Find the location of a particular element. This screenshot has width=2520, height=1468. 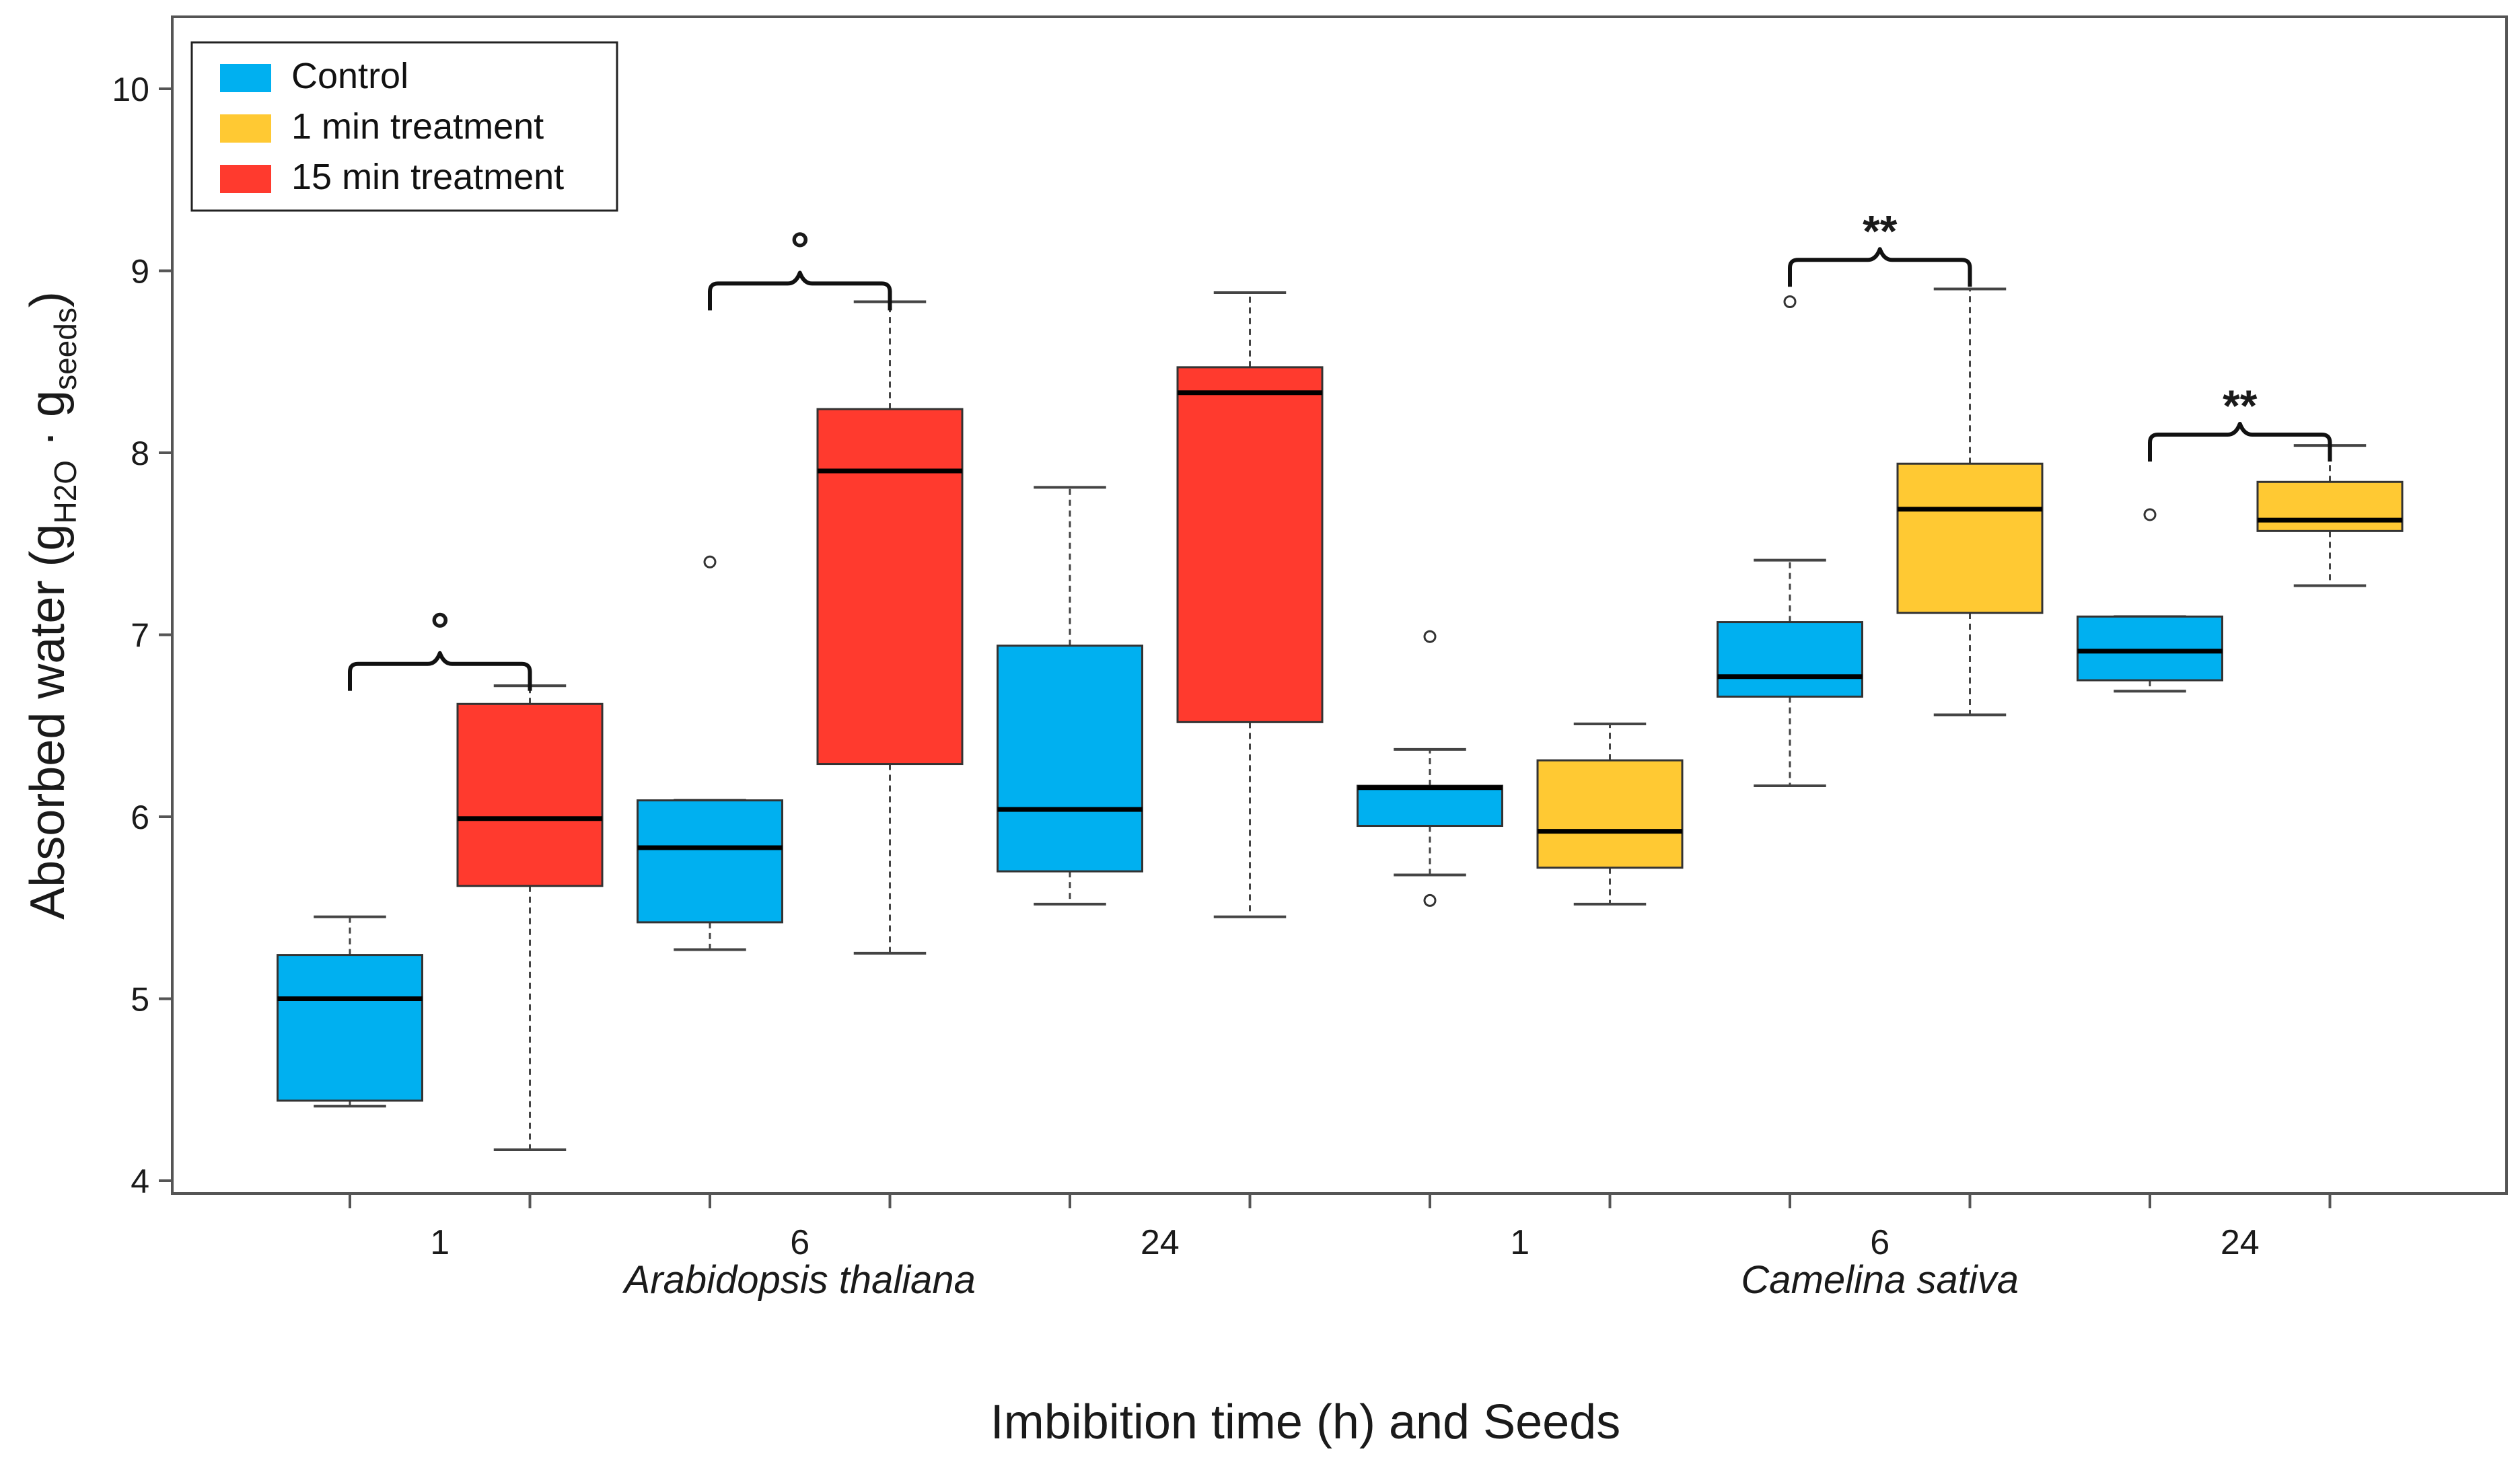

y-label-sub-h2o: H2O is located at coordinates (65, 492).